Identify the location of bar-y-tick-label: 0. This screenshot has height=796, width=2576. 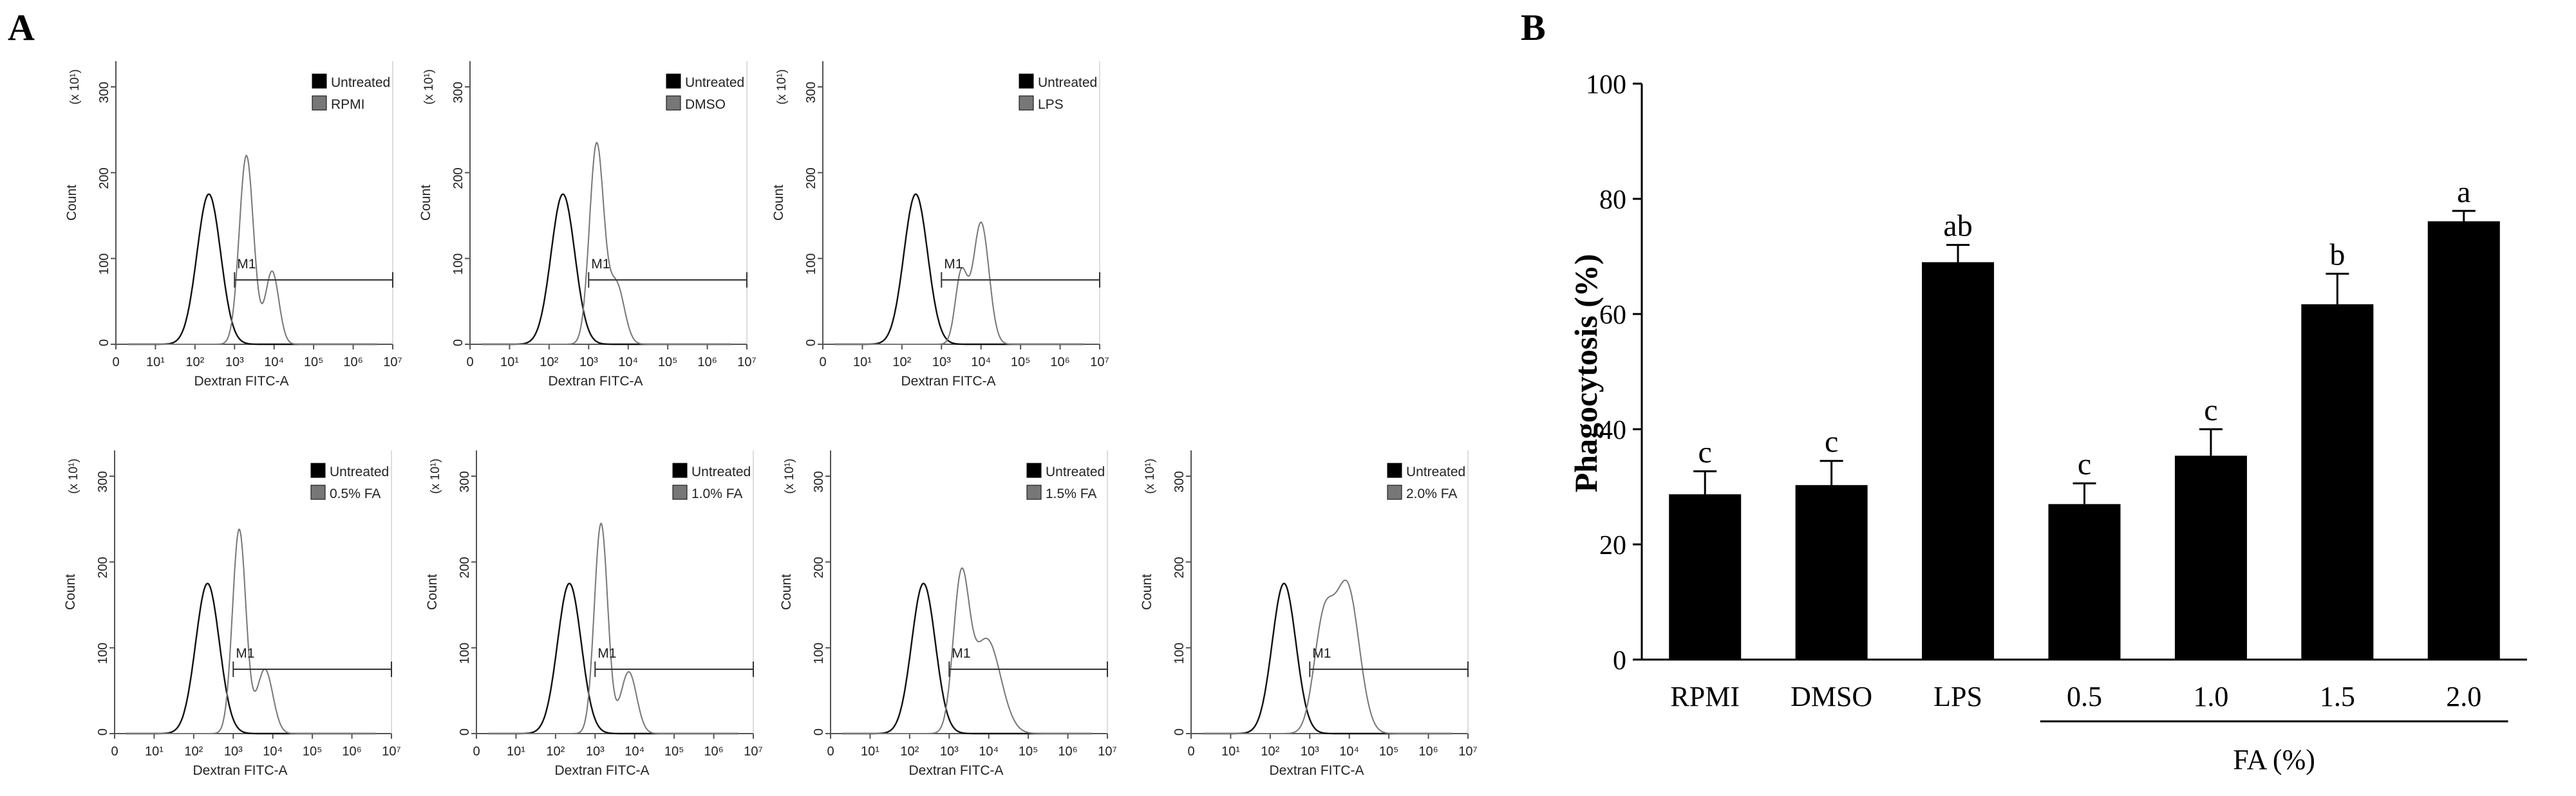
(1619, 661).